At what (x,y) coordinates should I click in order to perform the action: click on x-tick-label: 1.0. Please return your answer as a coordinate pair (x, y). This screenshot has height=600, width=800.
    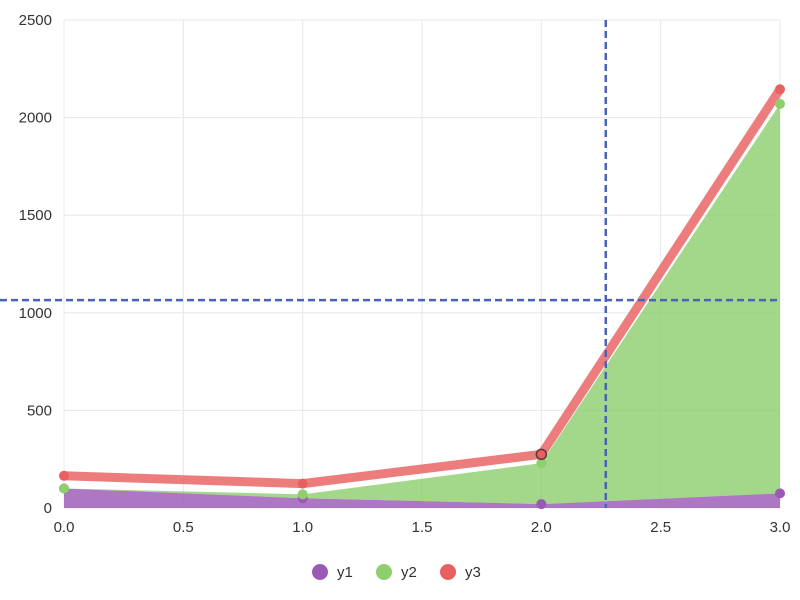
    Looking at the image, I should click on (302, 527).